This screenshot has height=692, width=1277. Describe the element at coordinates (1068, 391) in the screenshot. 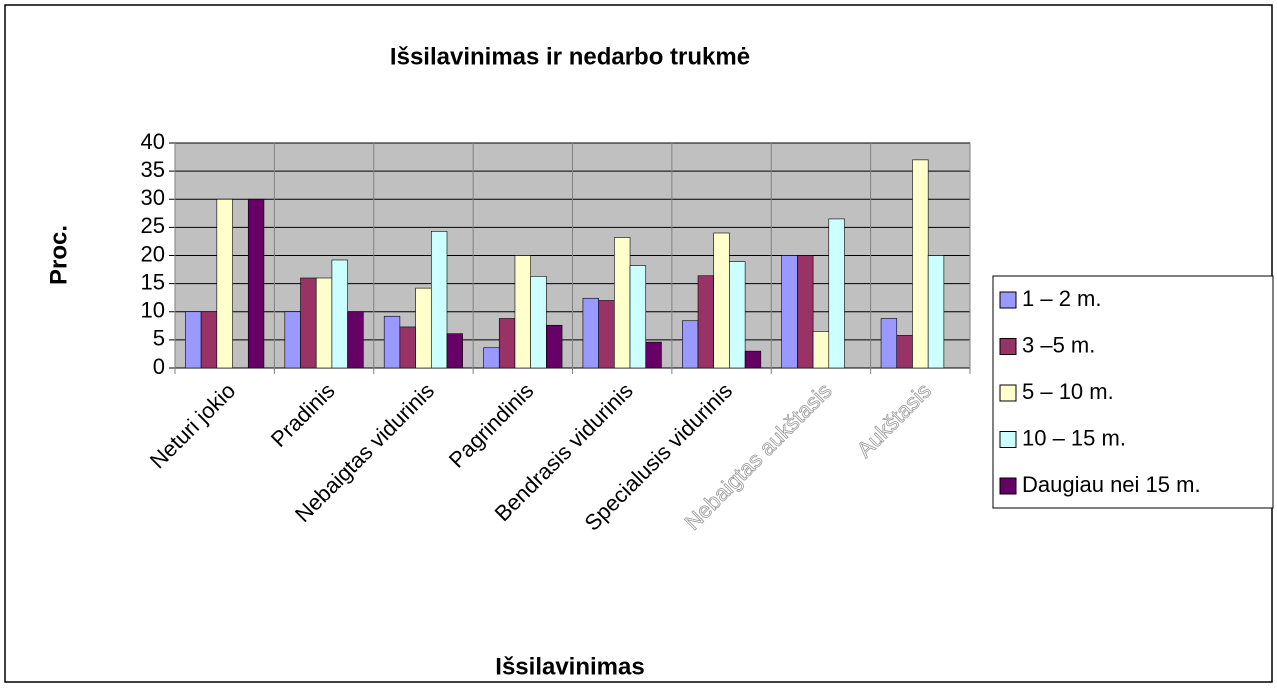

I see `legend-label: 5 – 10 m.` at that location.